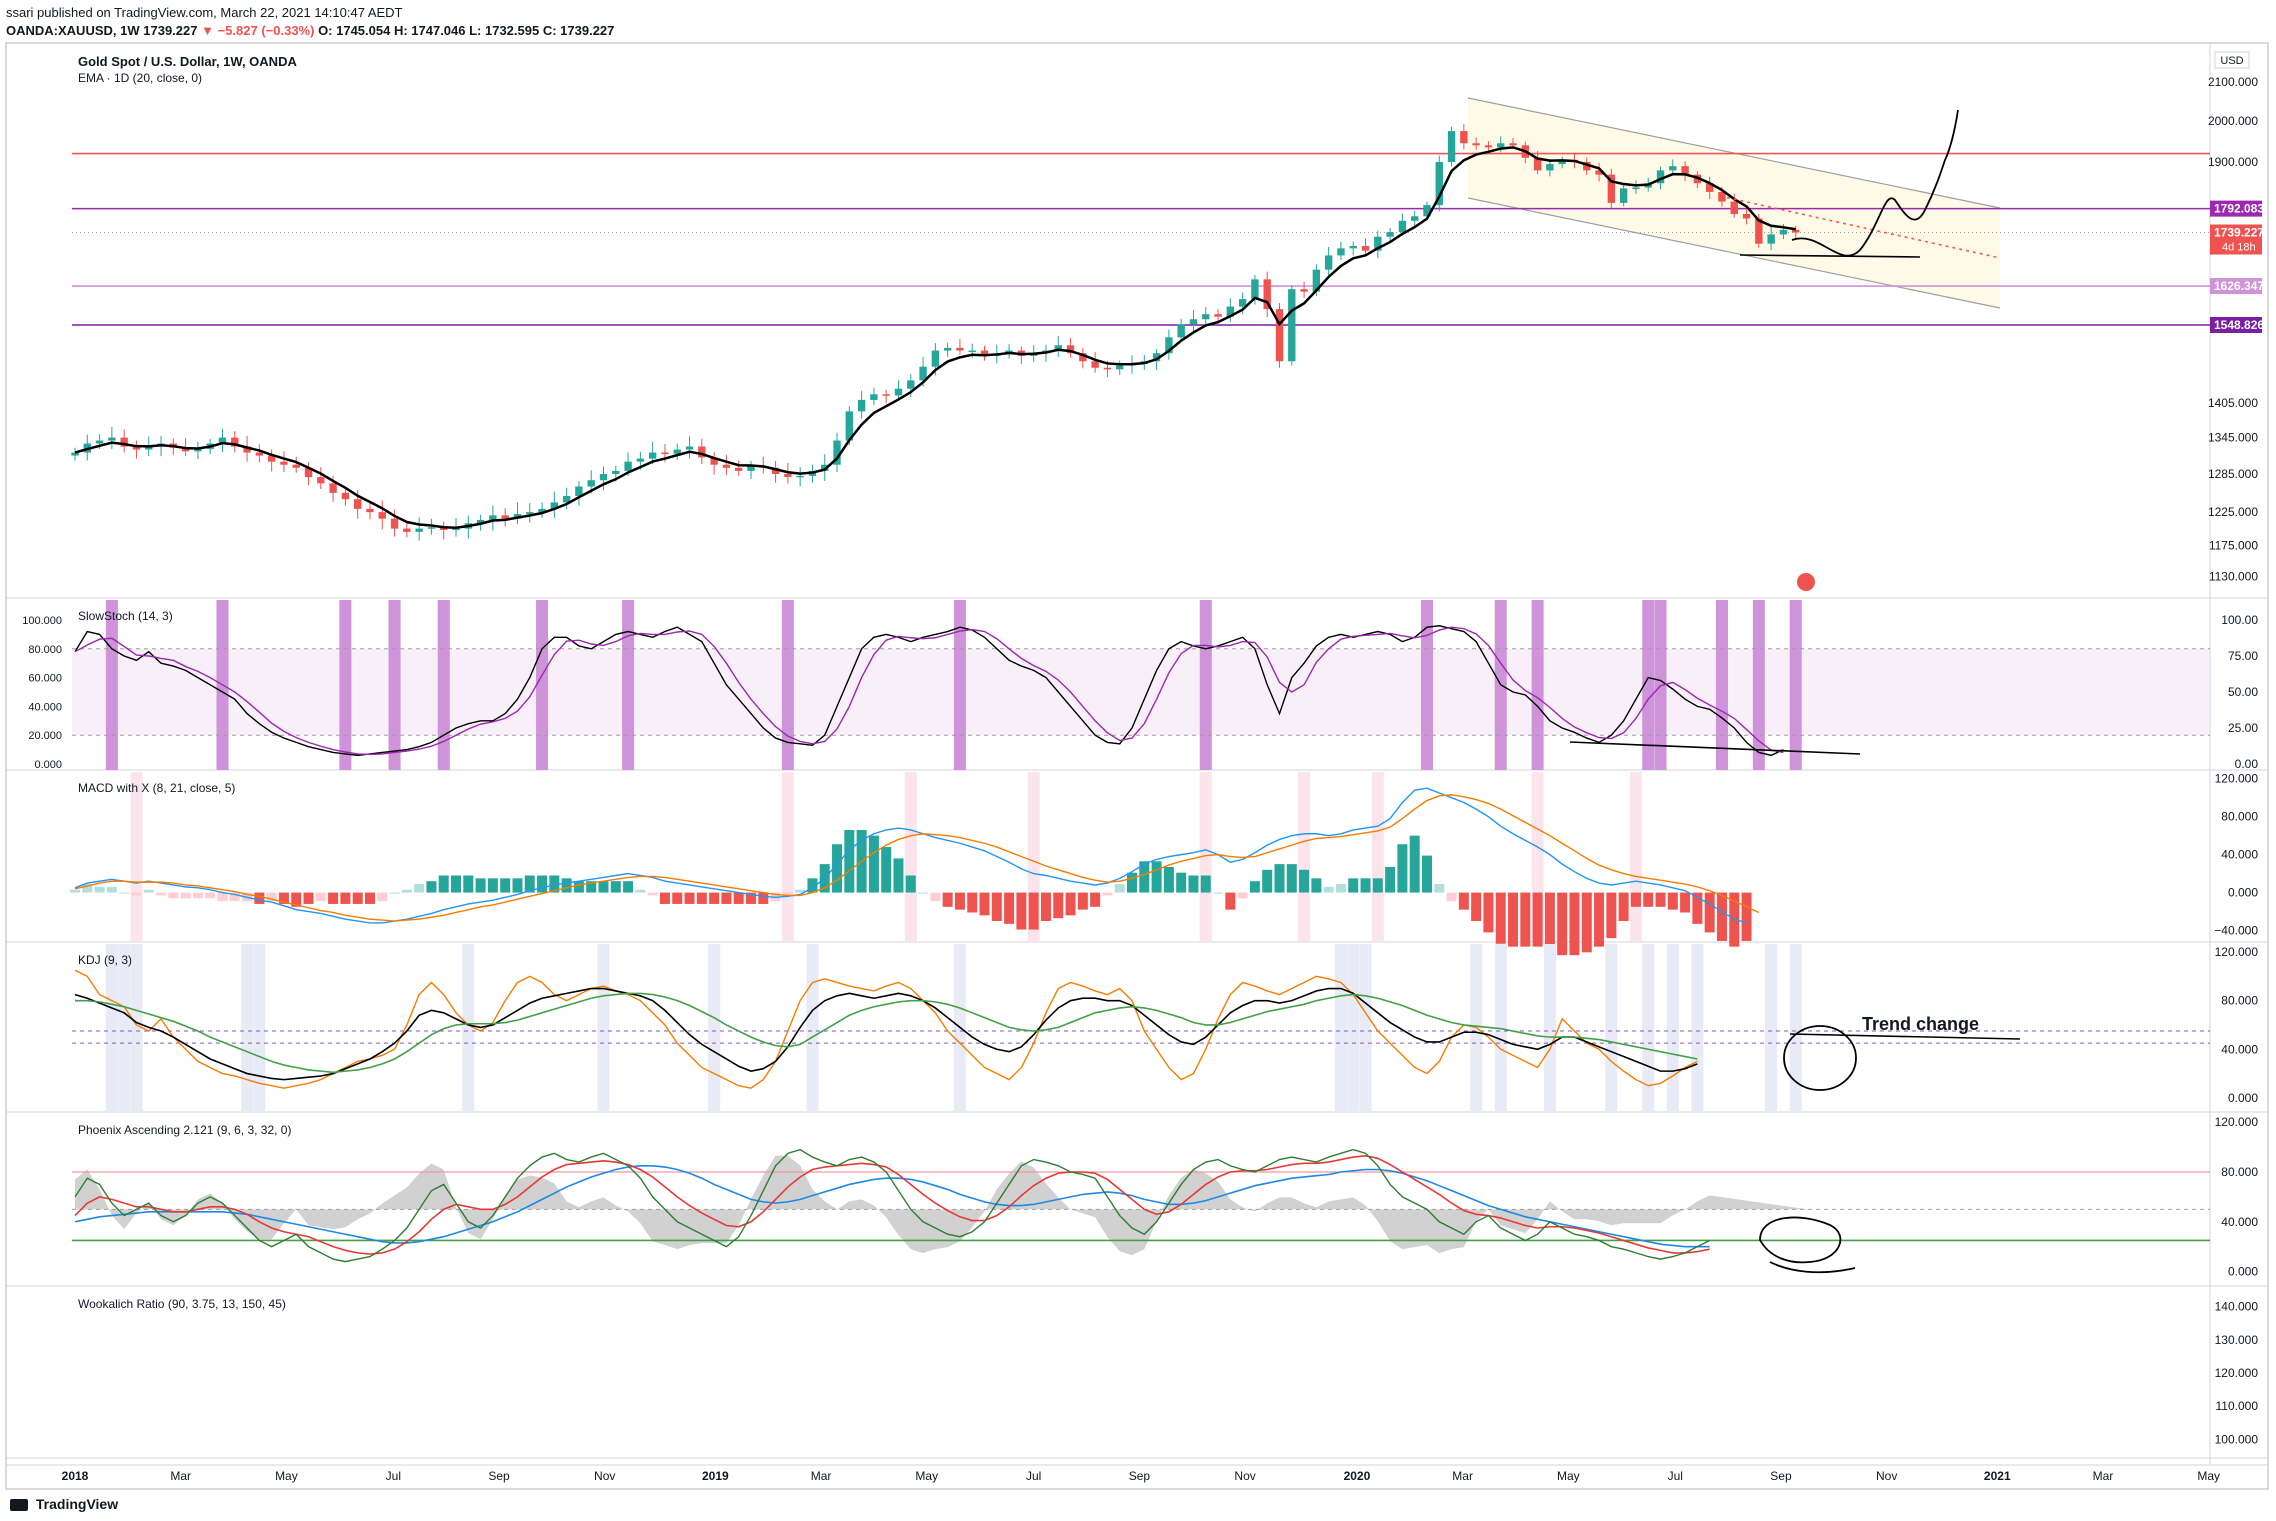 The image size is (2276, 1521). I want to click on price-chart-title: Gold Spot / U.S. Dollar, 1W, OANDA, so click(187, 61).